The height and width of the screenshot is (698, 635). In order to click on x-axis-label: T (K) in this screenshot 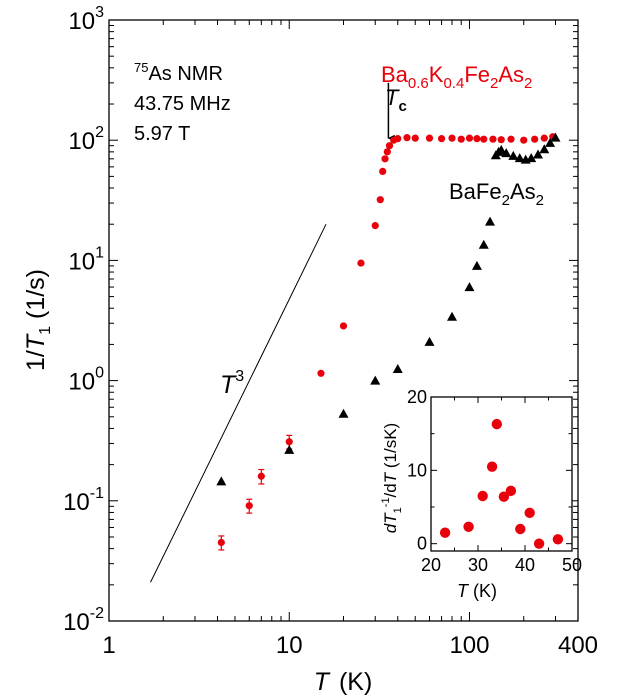, I will do `click(343, 682)`.